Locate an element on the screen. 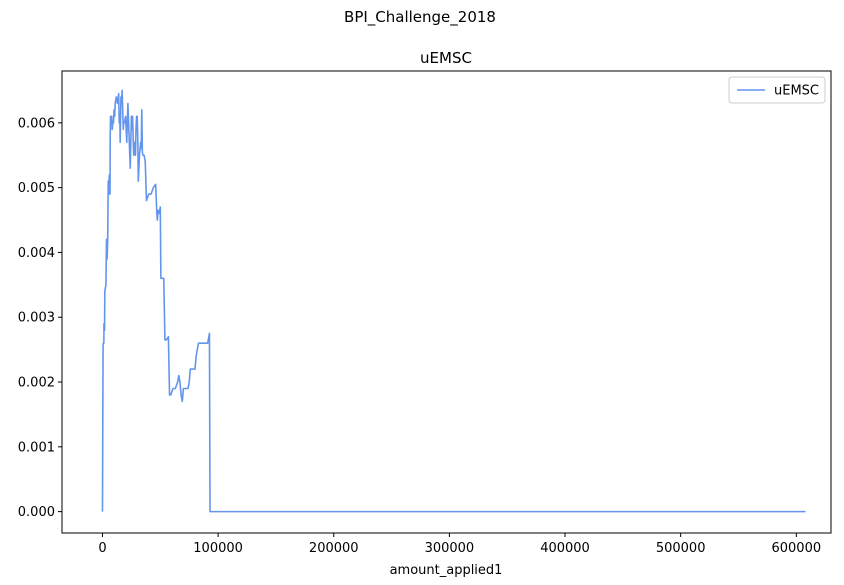 The height and width of the screenshot is (585, 844). x-tick-label: 0 is located at coordinates (102, 548).